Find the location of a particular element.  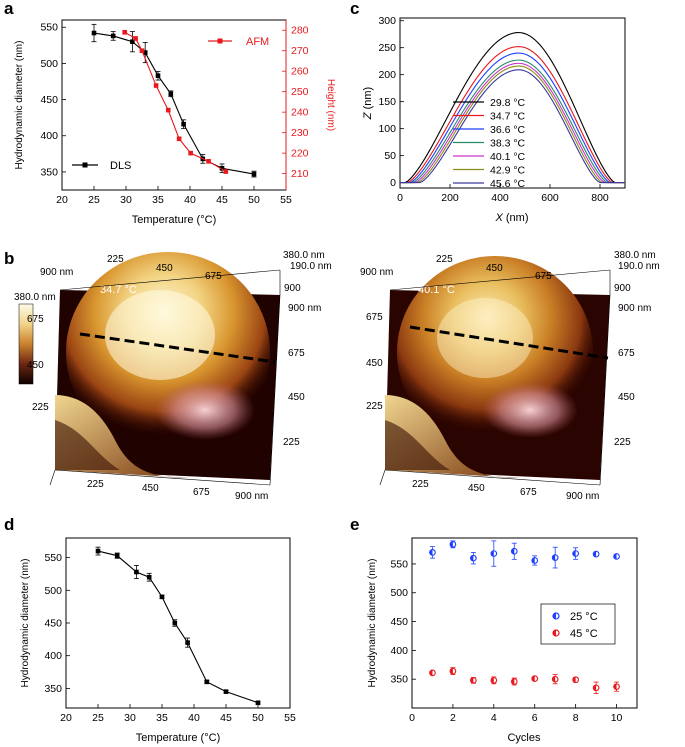

panel-c-x-label: X (nm) is located at coordinates (511, 218).